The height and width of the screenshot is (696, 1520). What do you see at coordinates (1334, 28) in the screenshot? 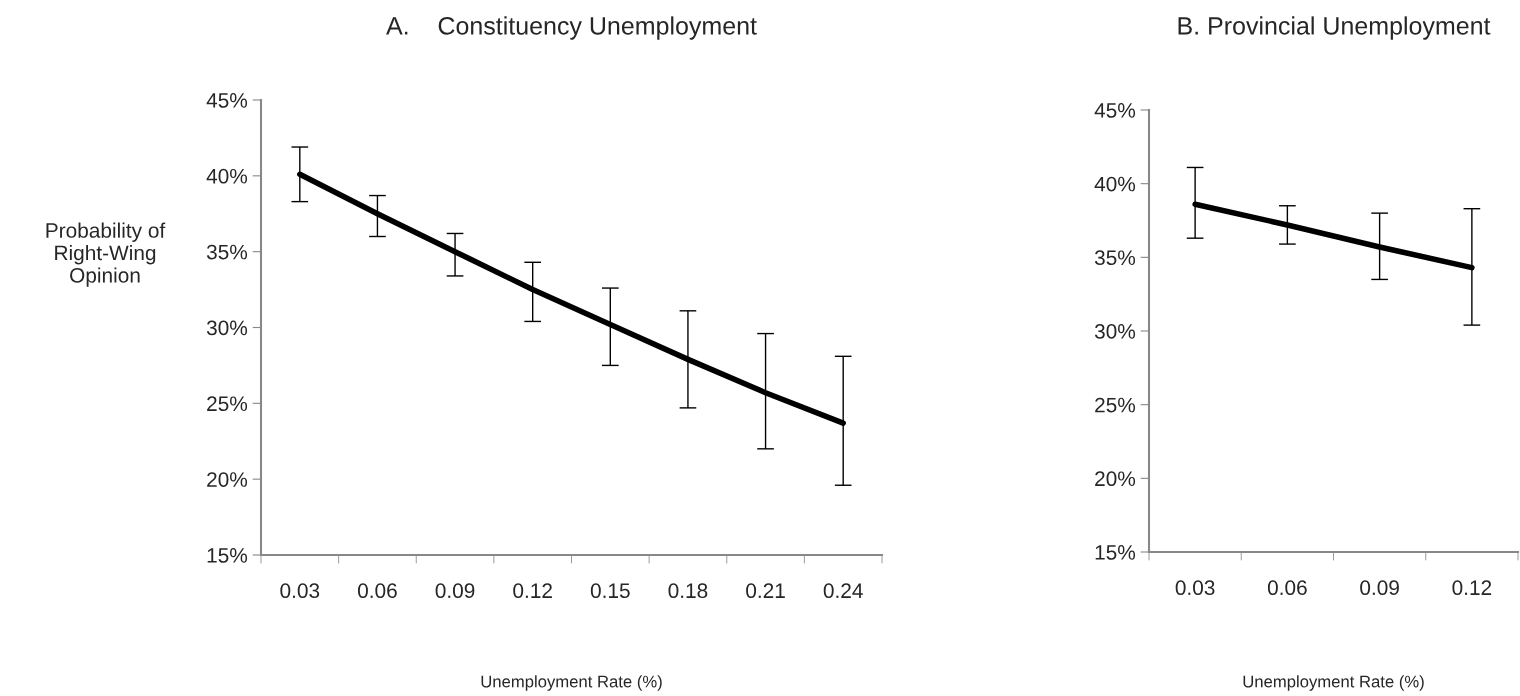
I see `chart-title: B. Provincial Unemployment` at bounding box center [1334, 28].